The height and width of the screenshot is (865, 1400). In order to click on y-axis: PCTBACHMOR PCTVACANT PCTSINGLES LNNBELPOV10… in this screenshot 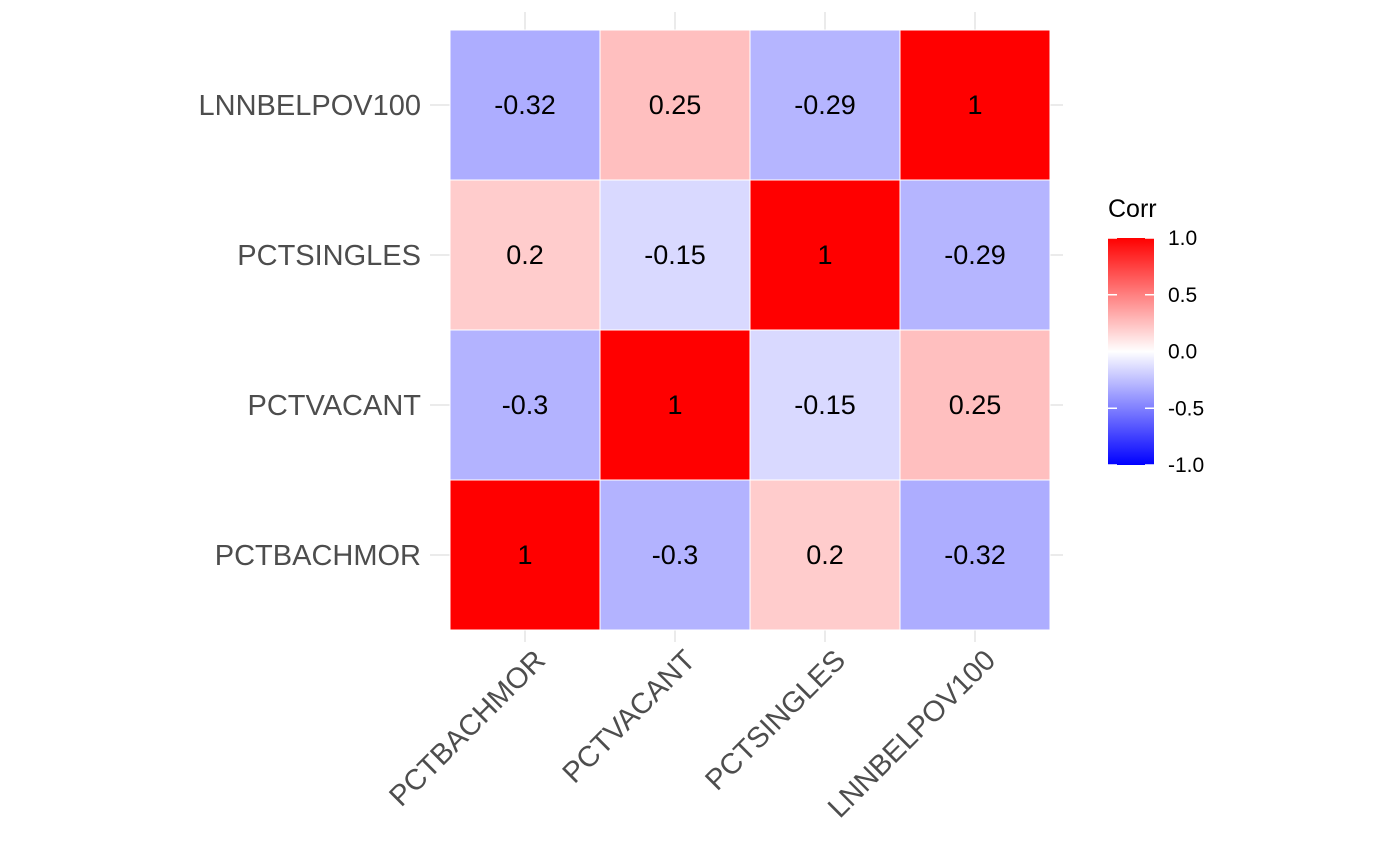, I will do `click(310, 331)`.